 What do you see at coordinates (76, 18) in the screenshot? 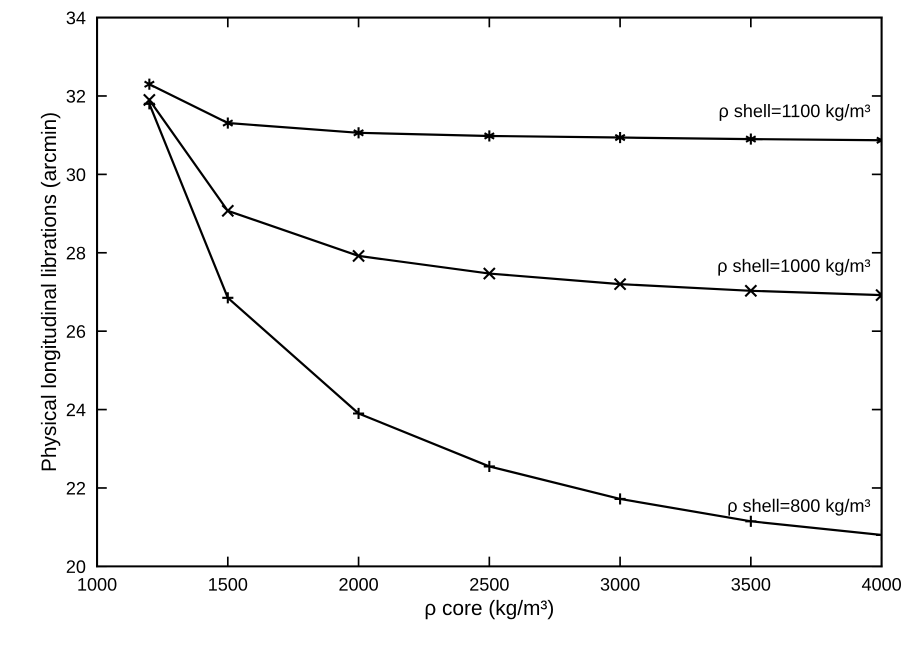
I see `y-tick-label: 34` at bounding box center [76, 18].